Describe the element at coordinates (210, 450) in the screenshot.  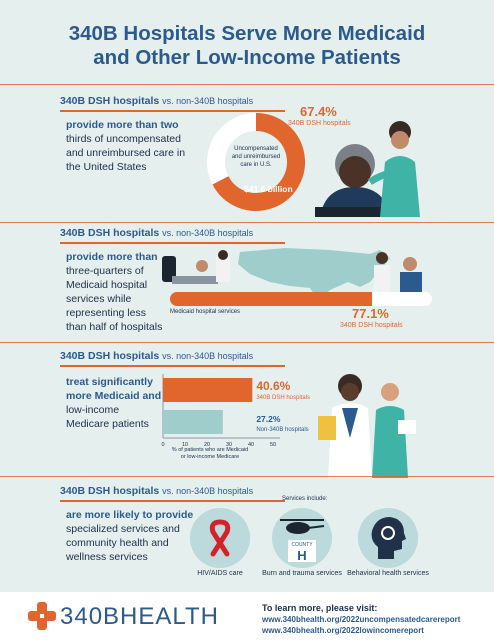
I see `chart-xlabel-line-1: % of patients who are Medicaid` at that location.